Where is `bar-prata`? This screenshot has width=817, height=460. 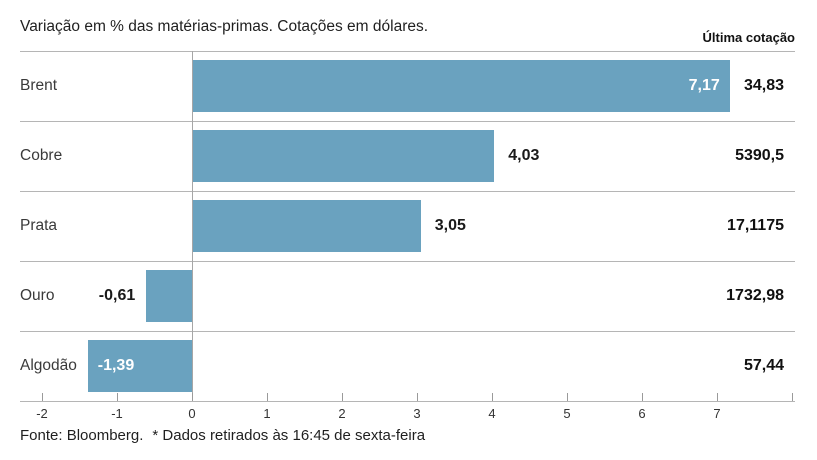 bar-prata is located at coordinates (306, 226).